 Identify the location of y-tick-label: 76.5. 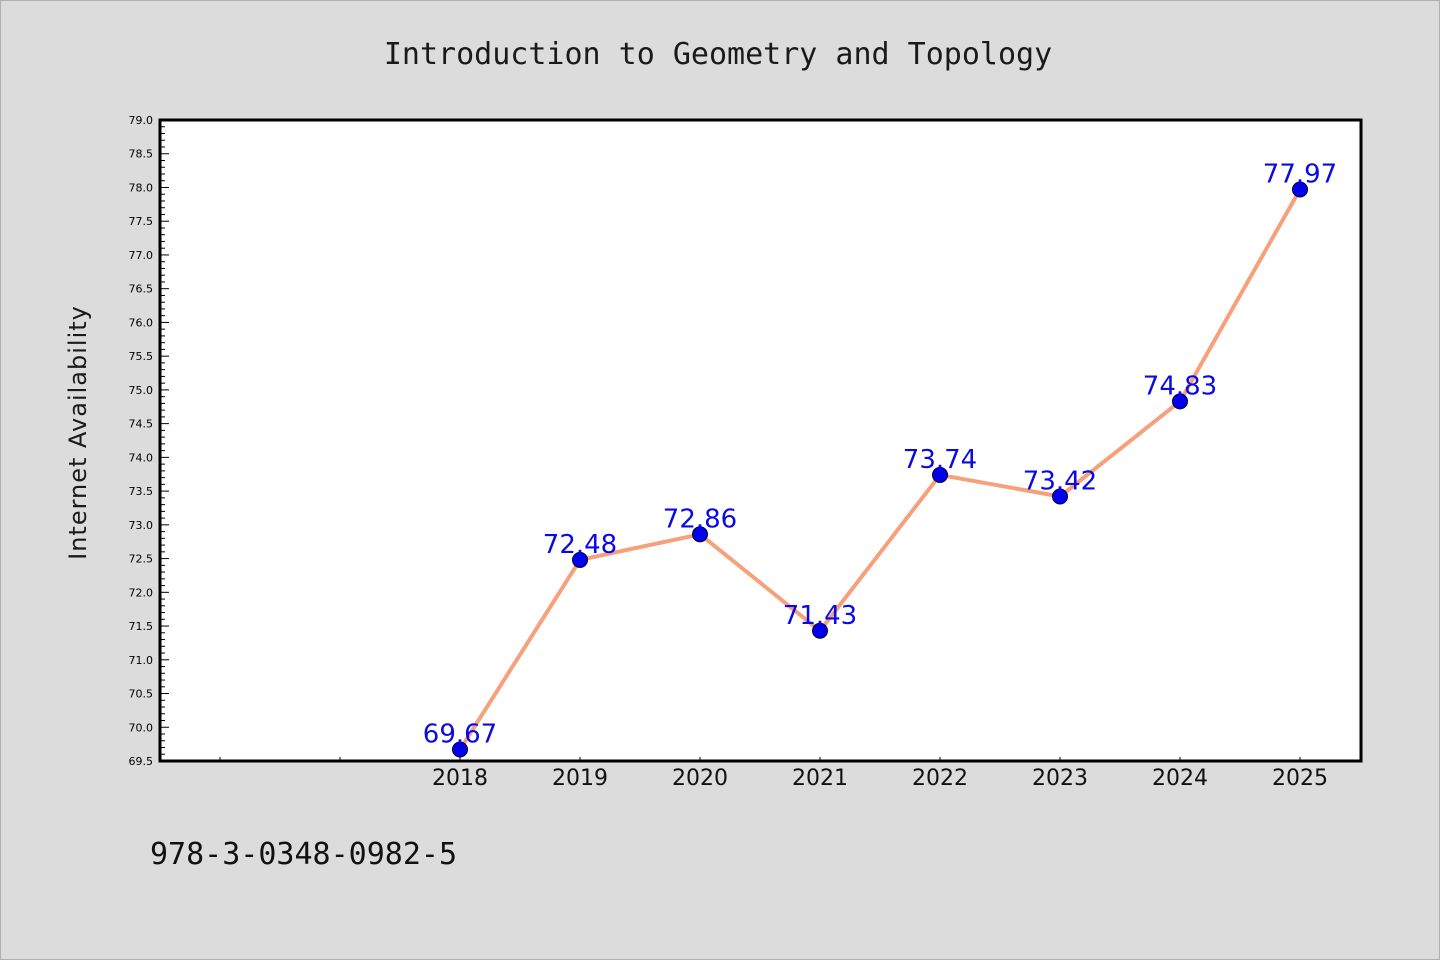
(141, 289).